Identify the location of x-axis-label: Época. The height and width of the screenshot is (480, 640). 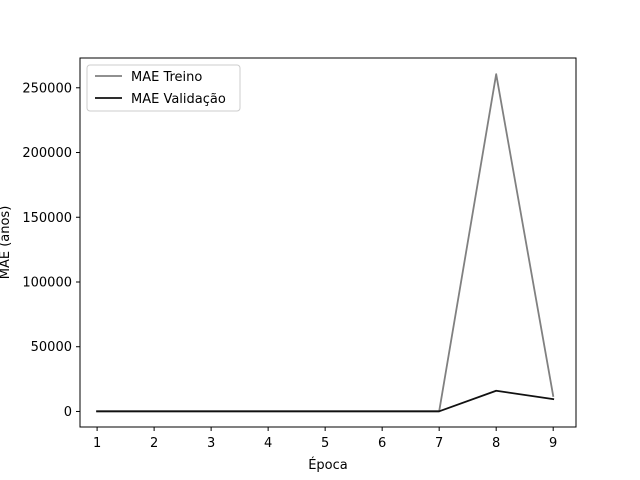
(328, 465).